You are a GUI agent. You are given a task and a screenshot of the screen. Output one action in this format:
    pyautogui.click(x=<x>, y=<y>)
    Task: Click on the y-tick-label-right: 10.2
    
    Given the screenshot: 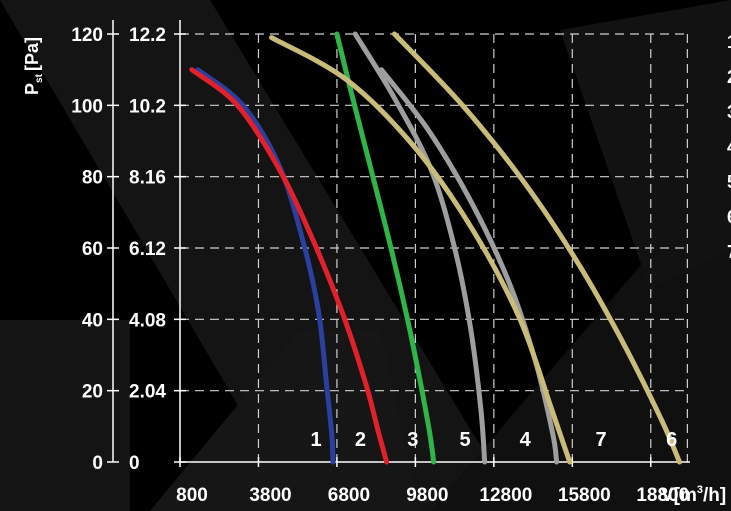 What is the action you would take?
    pyautogui.click(x=147, y=106)
    